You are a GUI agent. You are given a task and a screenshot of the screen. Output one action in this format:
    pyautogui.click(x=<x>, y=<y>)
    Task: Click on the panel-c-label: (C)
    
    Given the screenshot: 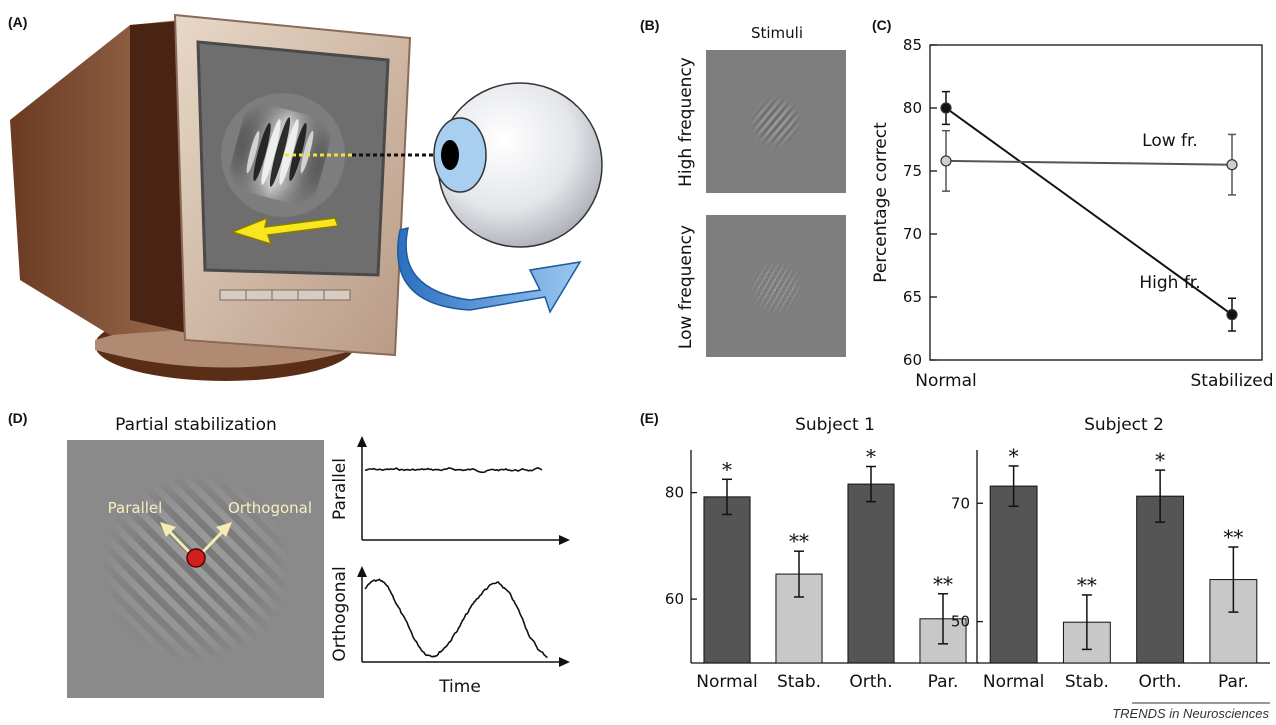 What is the action you would take?
    pyautogui.click(x=881, y=25)
    